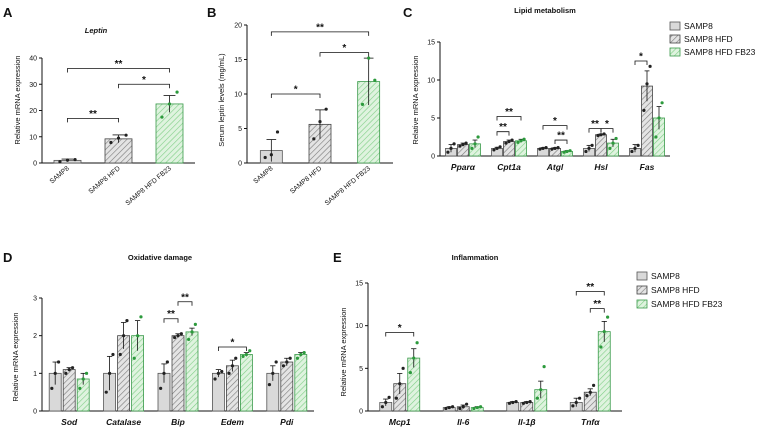 The image size is (783, 432). What do you see at coordinates (687, 304) in the screenshot?
I see `legend-bottom-label-samp8-hfd-fb23: SAMP8 HFD FB23` at bounding box center [687, 304].